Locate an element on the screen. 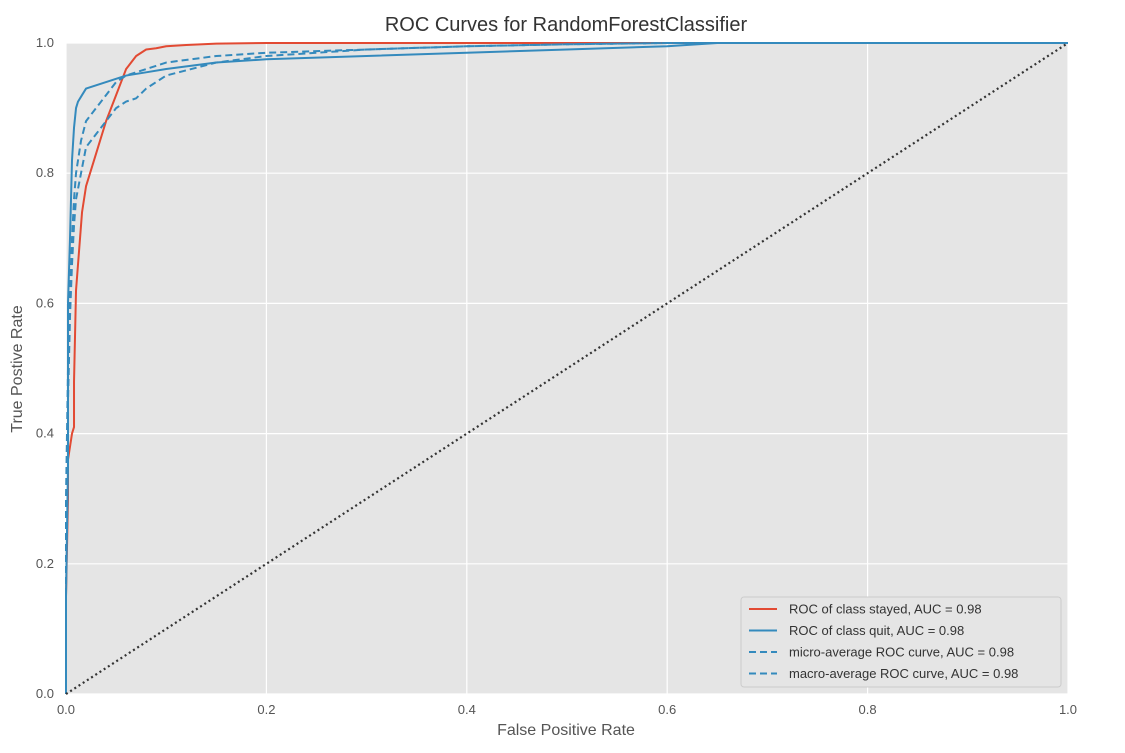 The image size is (1125, 753). x-tick-label: 0.8 is located at coordinates (868, 709).